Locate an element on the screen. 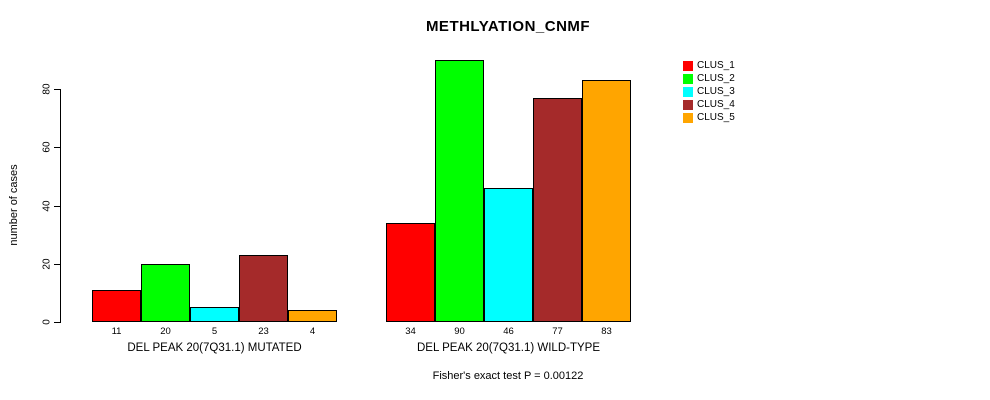 The image size is (990, 400). legend-label: CLUS_5 is located at coordinates (716, 117).